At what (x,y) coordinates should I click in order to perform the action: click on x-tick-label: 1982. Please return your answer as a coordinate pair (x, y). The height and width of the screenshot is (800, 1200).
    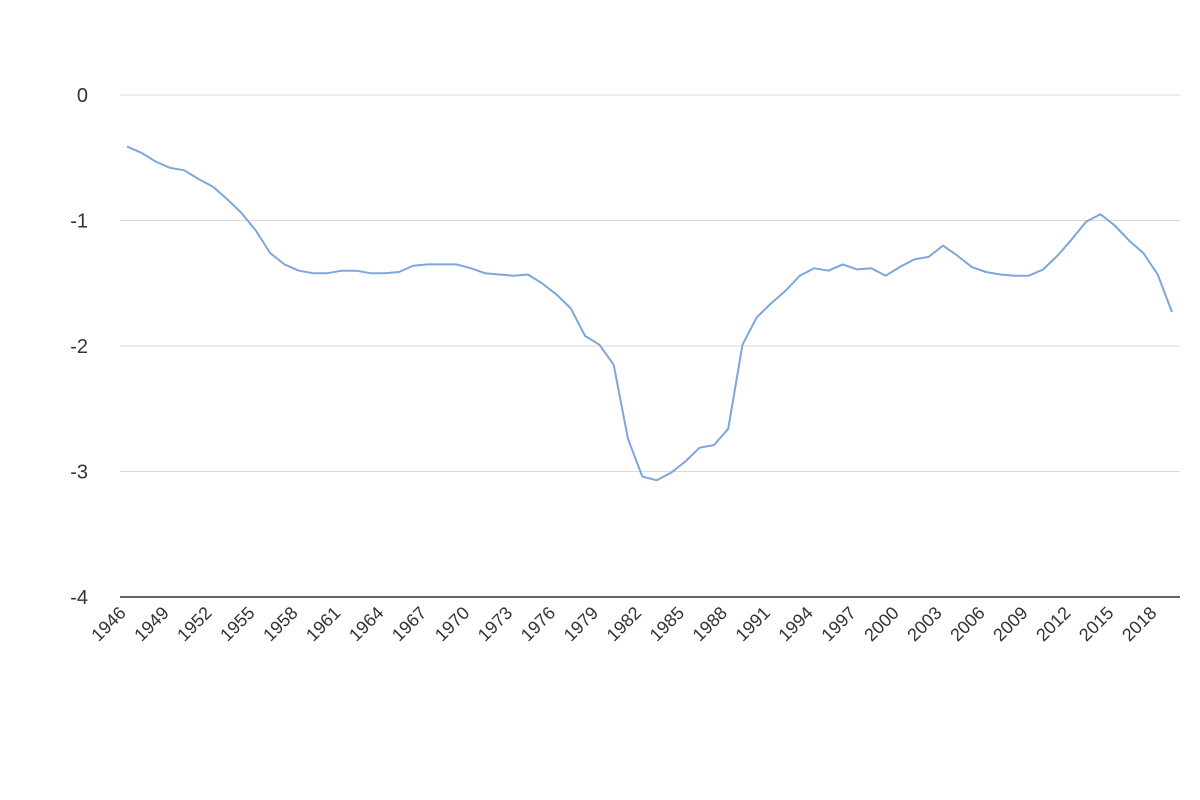
    Looking at the image, I should click on (624, 624).